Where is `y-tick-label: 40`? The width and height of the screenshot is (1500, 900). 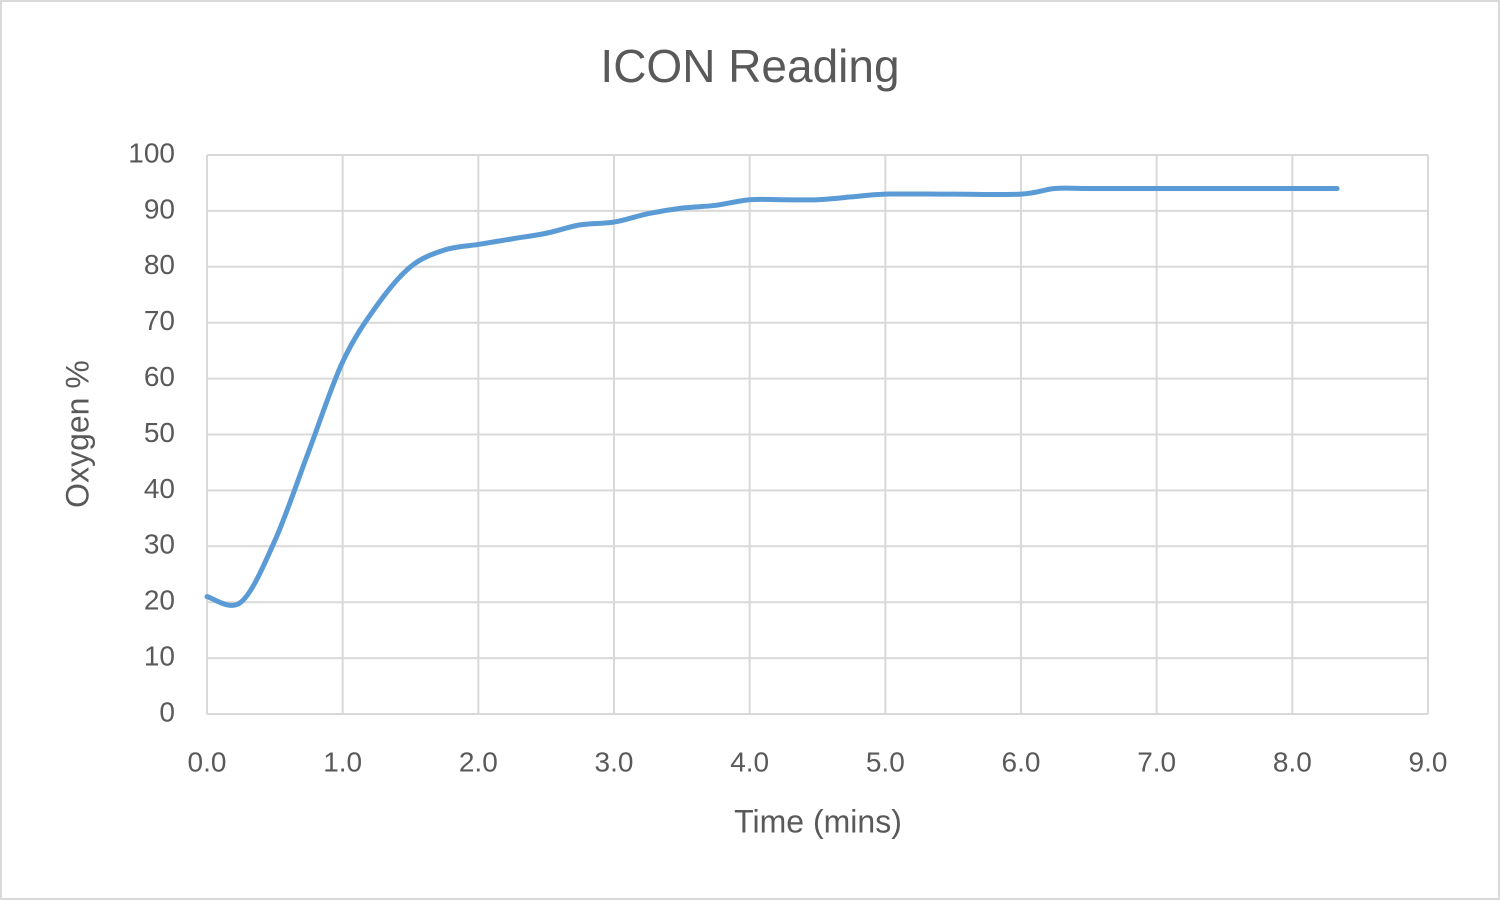
y-tick-label: 40 is located at coordinates (159, 488).